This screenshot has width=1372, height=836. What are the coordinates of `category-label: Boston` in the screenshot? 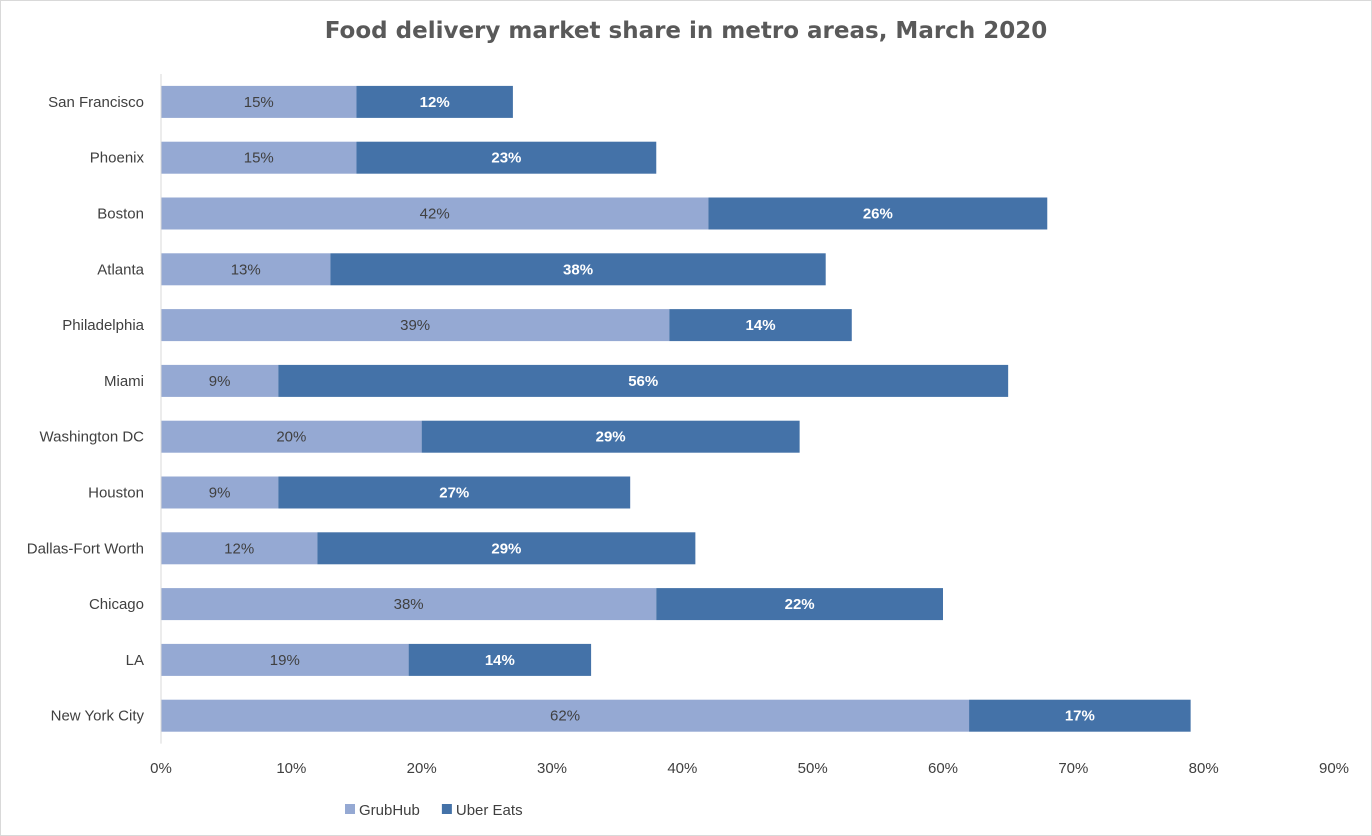 It's located at (120, 214).